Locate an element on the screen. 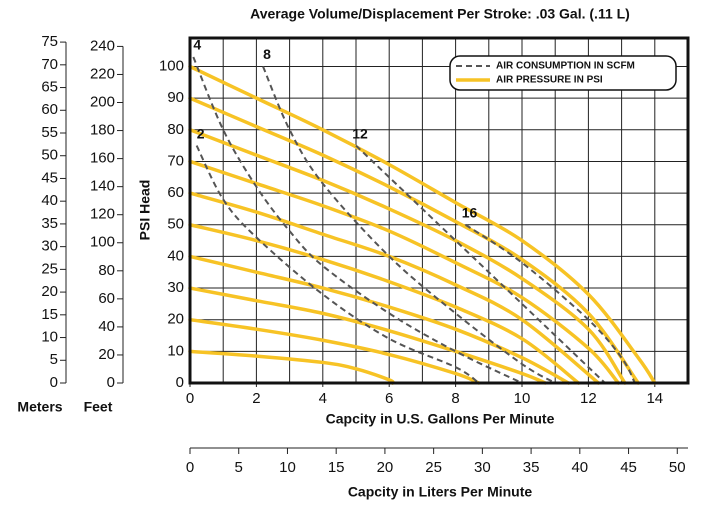 The width and height of the screenshot is (701, 506). meters_axis-tick-label: 30 is located at coordinates (49, 246).